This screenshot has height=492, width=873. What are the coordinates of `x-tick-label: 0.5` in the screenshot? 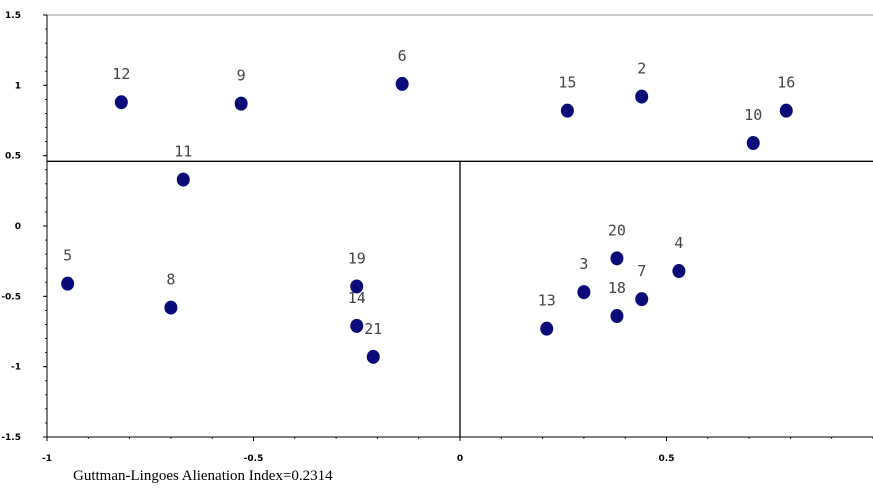 It's located at (667, 459).